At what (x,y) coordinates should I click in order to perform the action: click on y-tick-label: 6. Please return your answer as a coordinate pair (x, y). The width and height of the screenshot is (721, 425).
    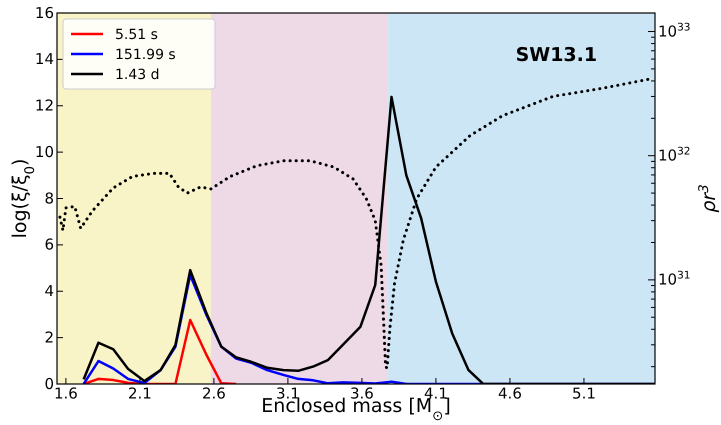
    Looking at the image, I should click on (49, 245).